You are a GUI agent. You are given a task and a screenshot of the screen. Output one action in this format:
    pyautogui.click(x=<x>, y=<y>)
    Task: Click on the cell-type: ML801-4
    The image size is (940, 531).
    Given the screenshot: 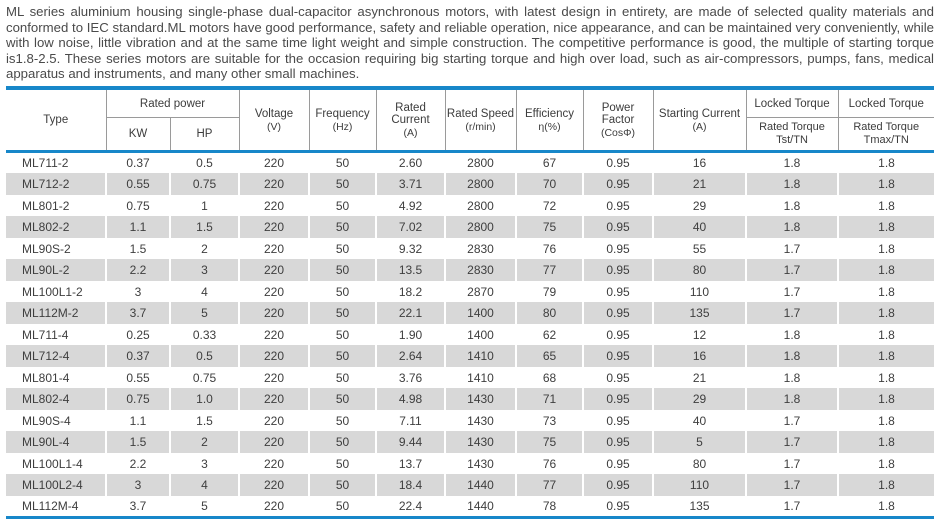 What is the action you would take?
    pyautogui.click(x=56, y=377)
    